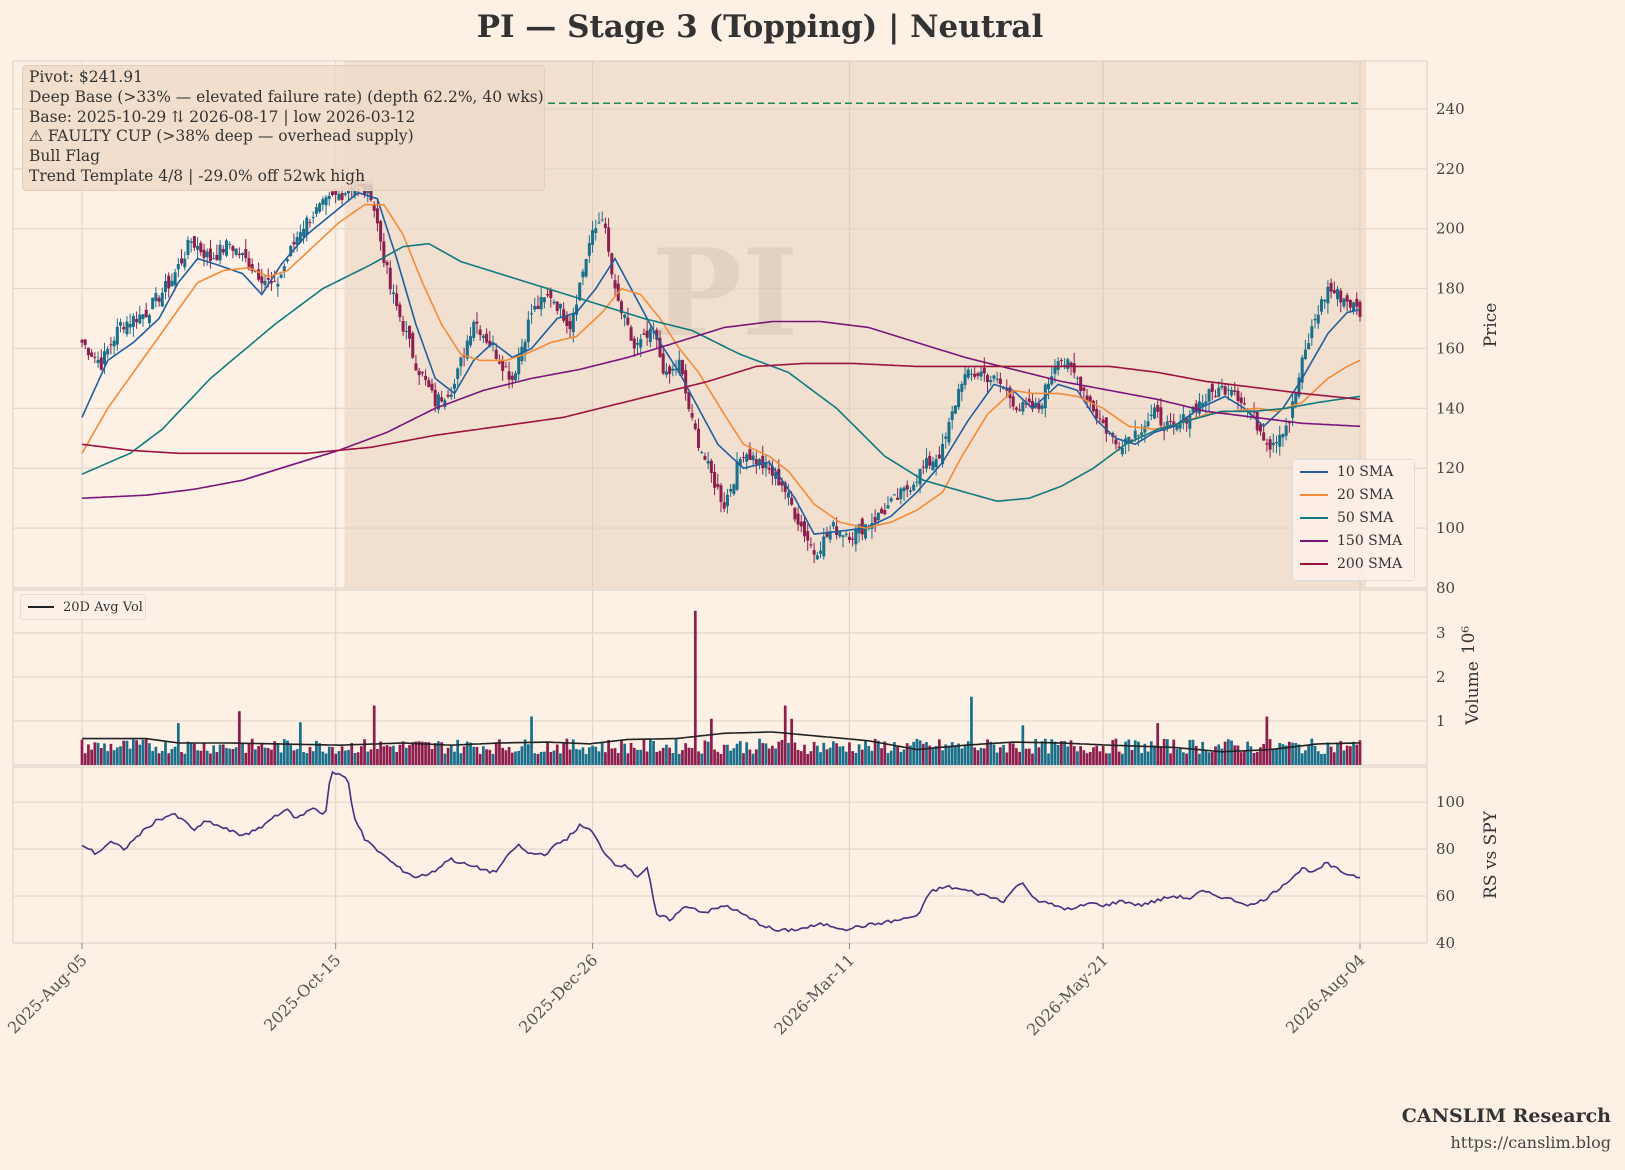 The height and width of the screenshot is (1170, 1625). I want to click on rs-line, so click(720, 851).